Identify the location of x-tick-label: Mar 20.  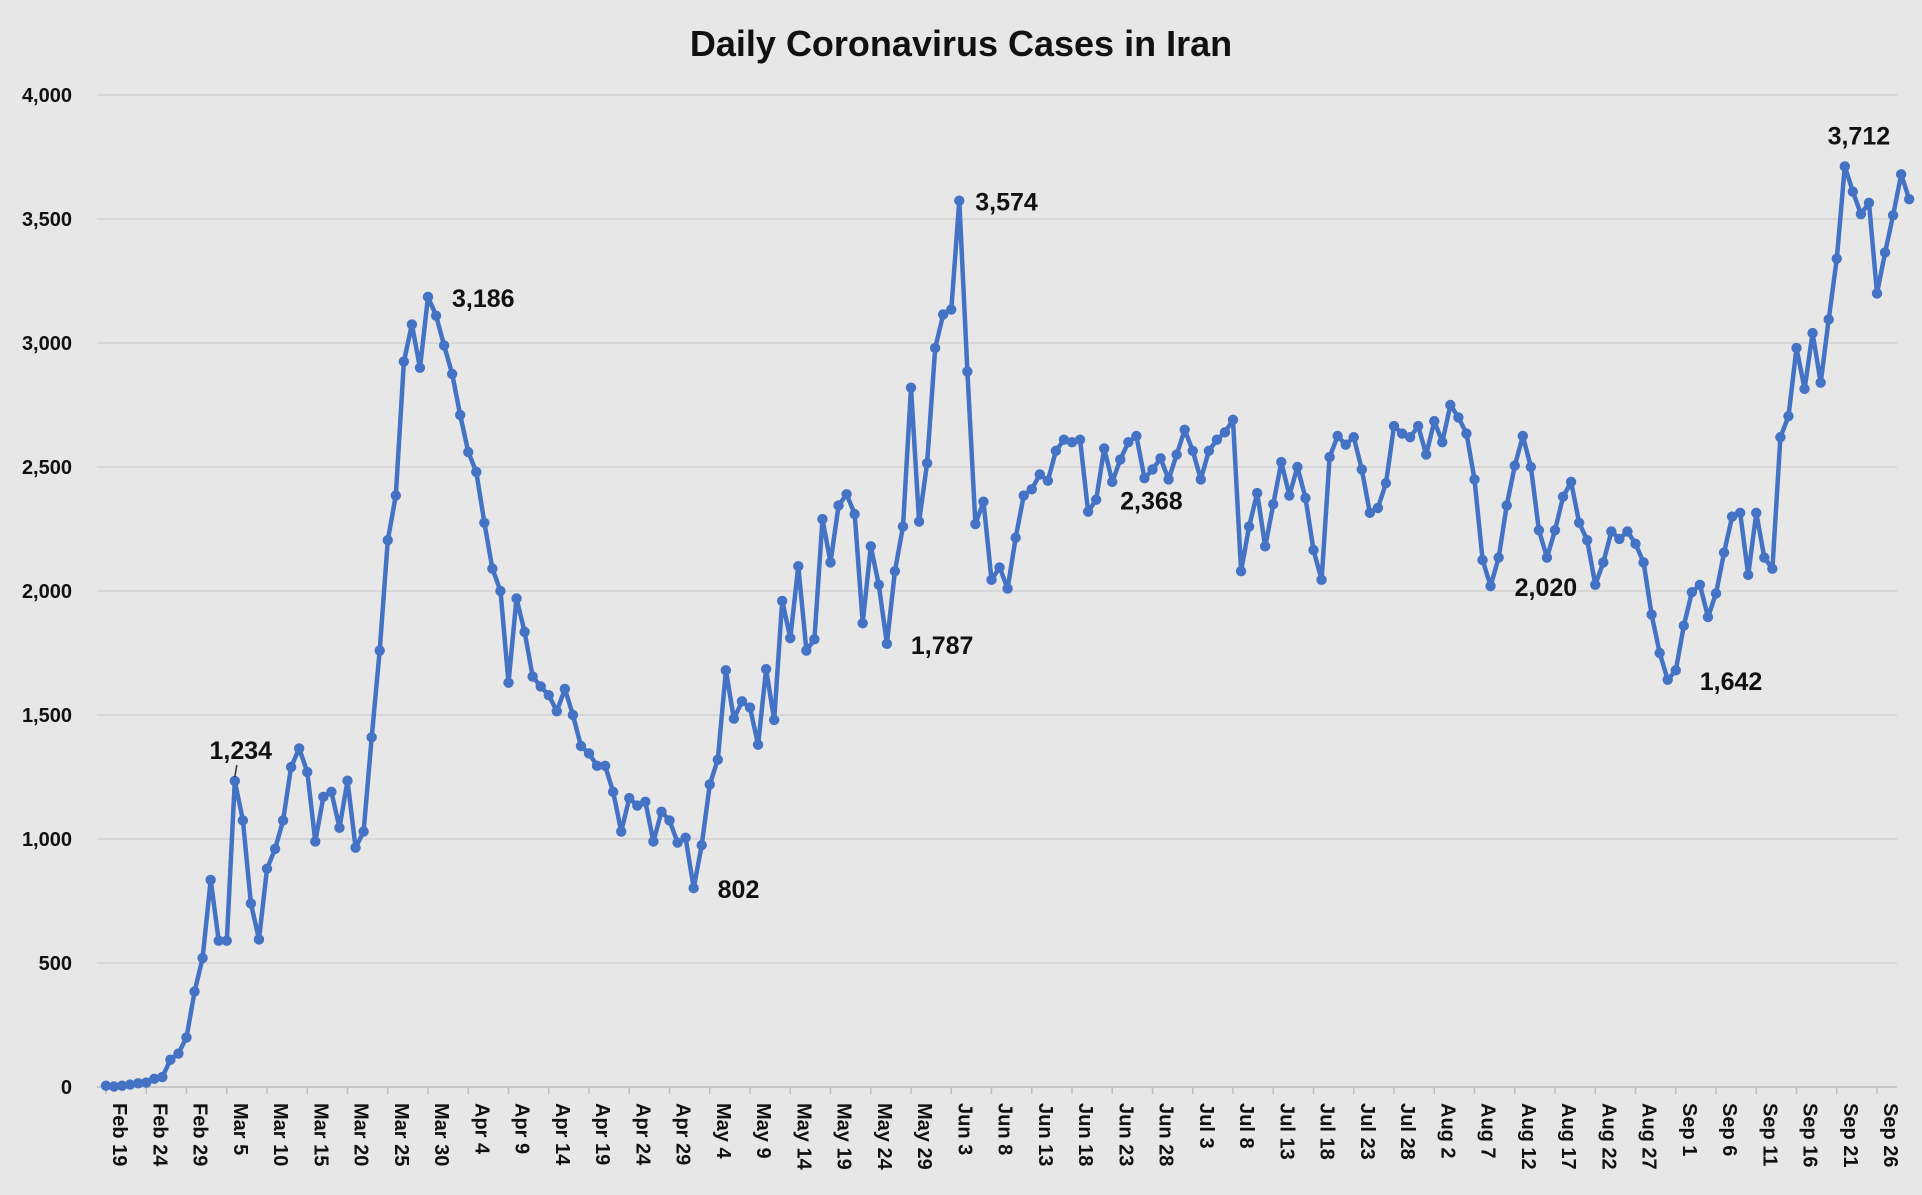
(361, 1134).